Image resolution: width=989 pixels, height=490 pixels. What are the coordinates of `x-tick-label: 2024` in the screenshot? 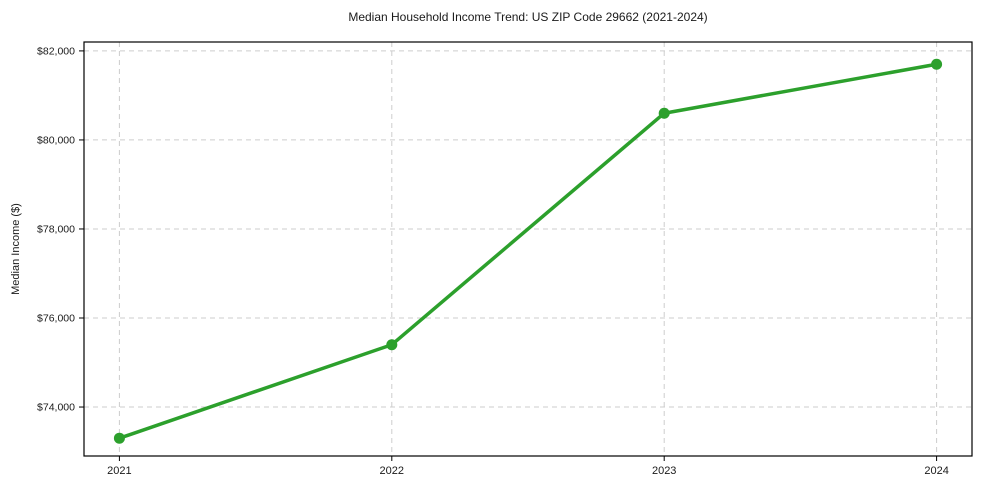 It's located at (936, 471).